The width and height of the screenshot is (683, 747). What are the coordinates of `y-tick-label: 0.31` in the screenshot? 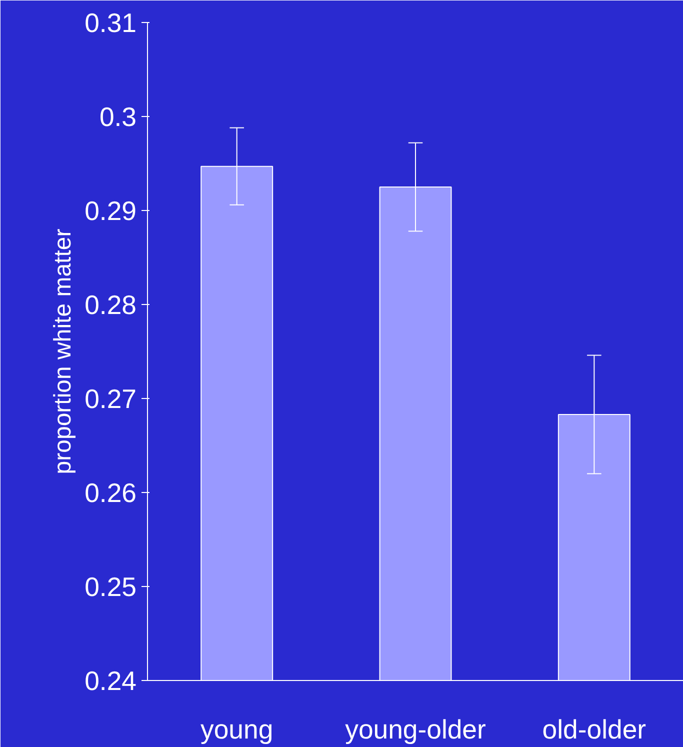 It's located at (110, 23).